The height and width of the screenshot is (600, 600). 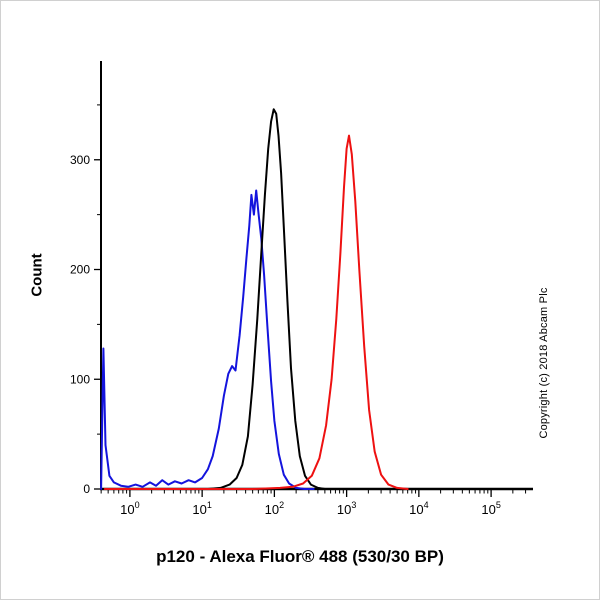 I want to click on y-tick-label: 200, so click(x=80, y=270).